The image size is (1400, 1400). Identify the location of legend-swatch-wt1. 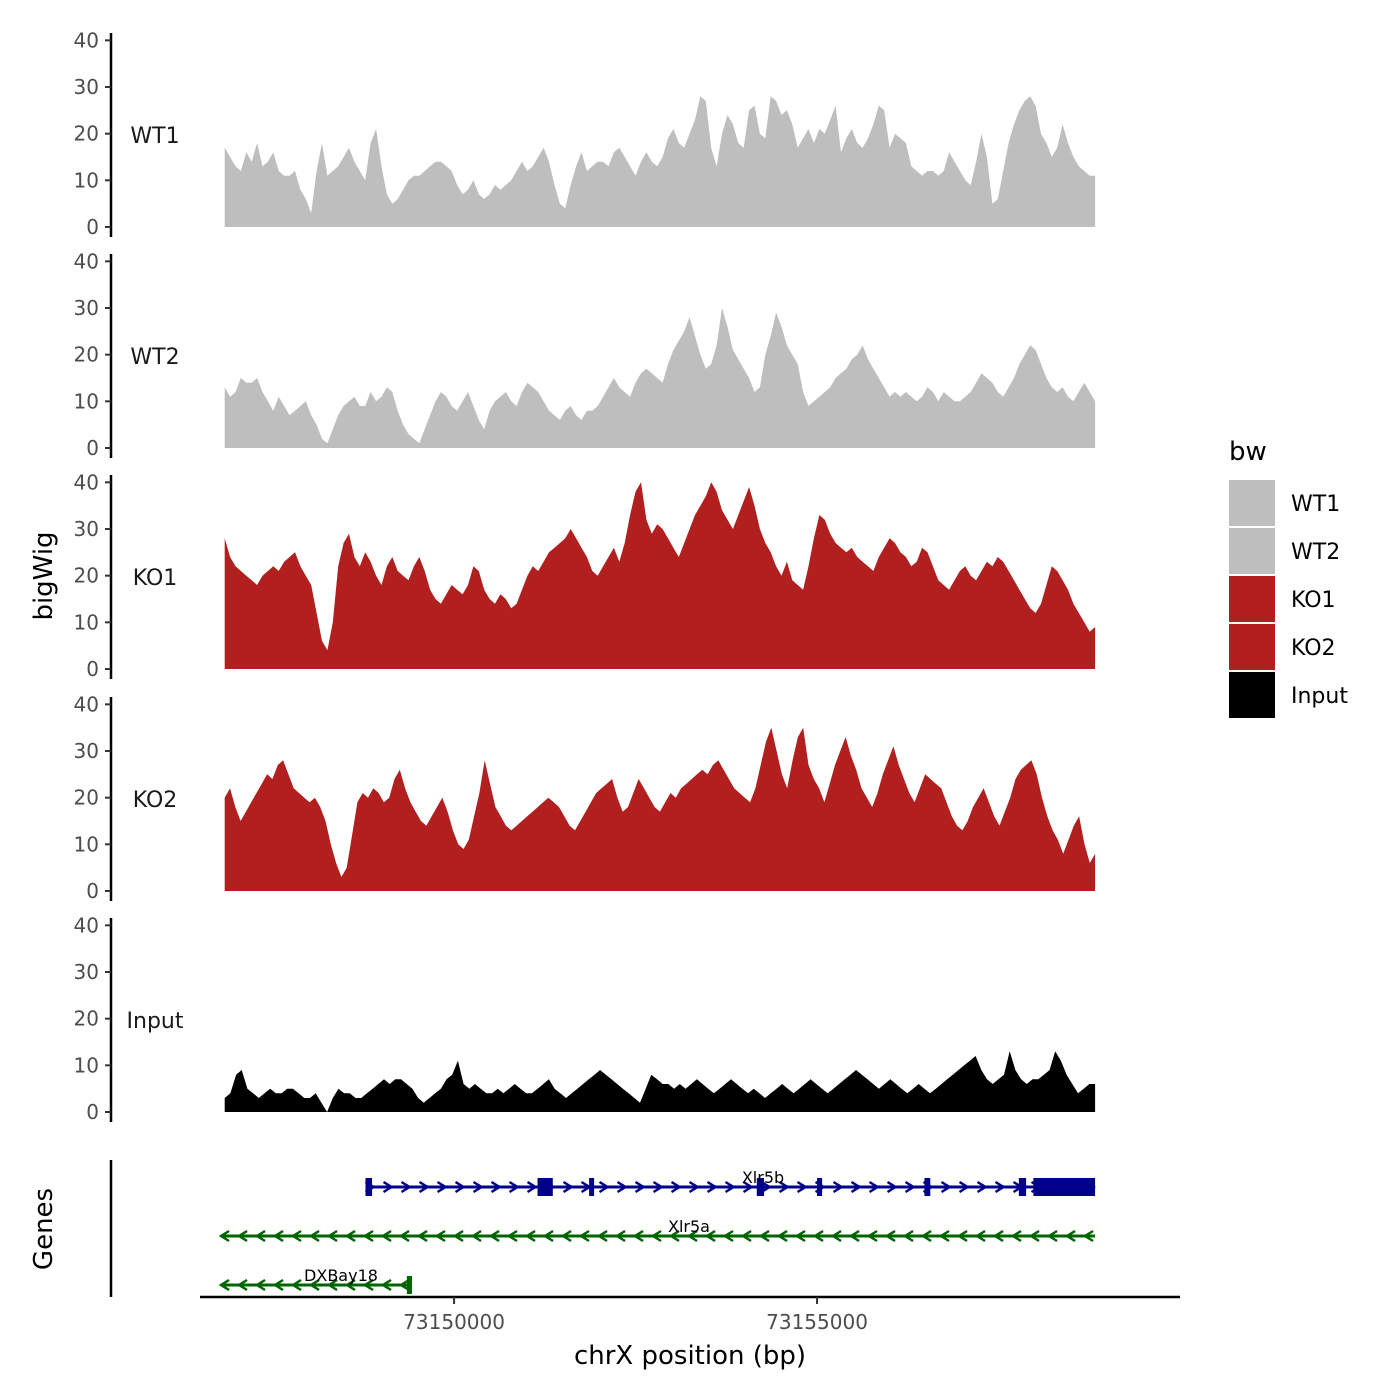
(1252, 503).